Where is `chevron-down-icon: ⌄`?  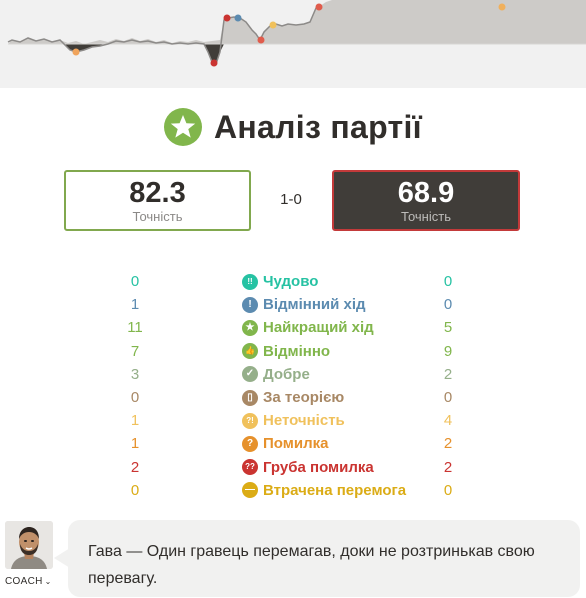 chevron-down-icon: ⌄ is located at coordinates (48, 581).